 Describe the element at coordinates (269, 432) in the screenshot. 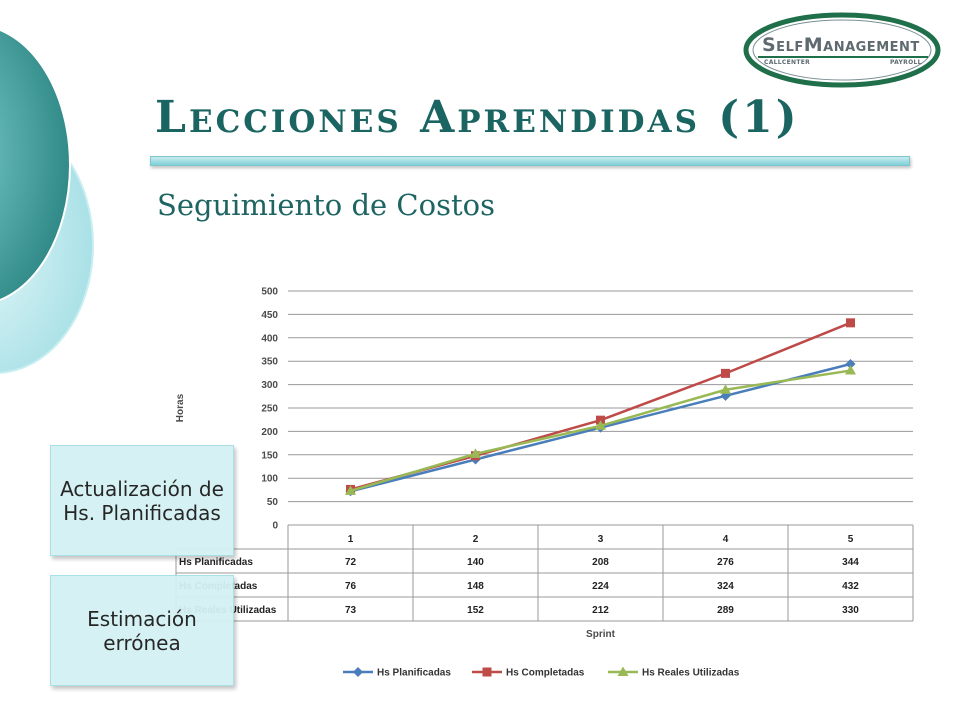

I see `y-tick-label: 200` at that location.